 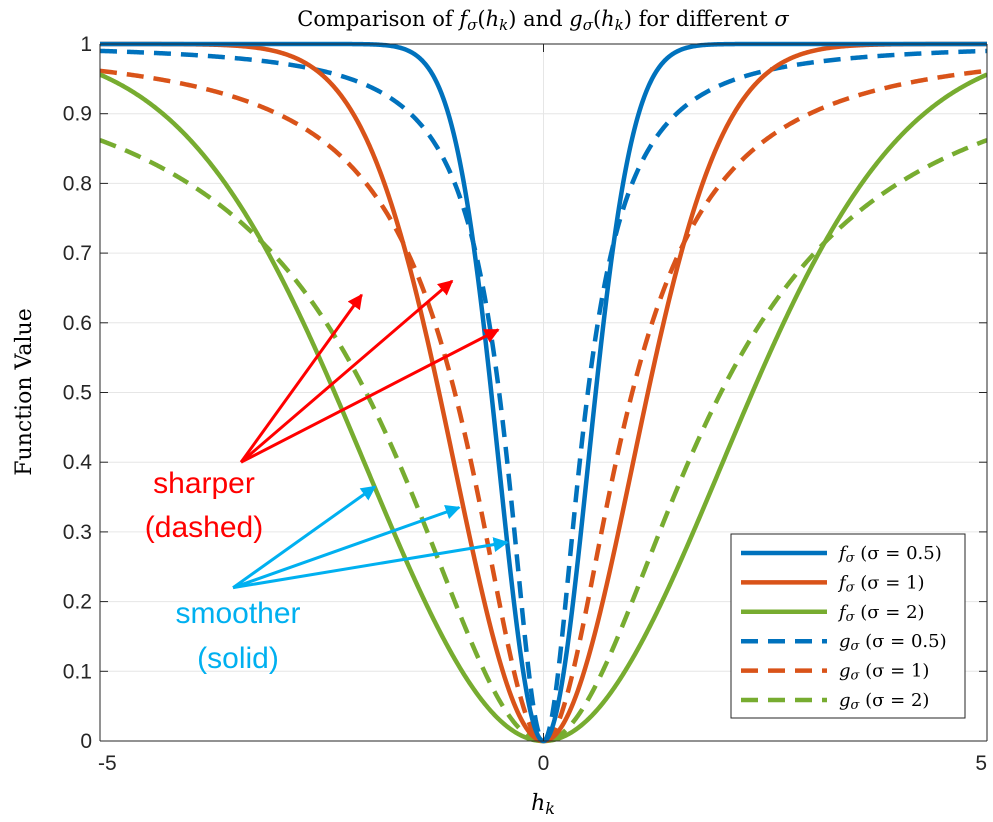 I want to click on x-axis-label: hk, so click(x=543, y=804).